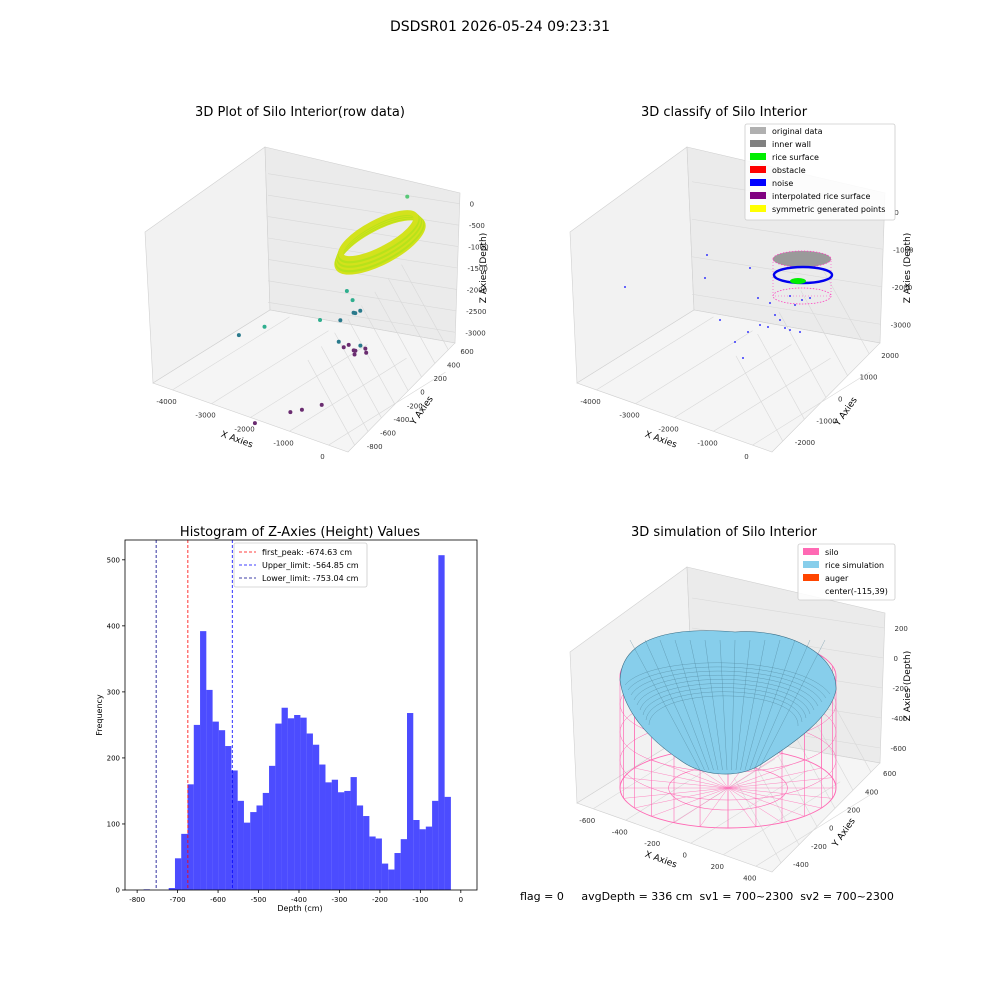 This screenshot has width=1000, height=1000. Describe the element at coordinates (889, 774) in the screenshot. I see `plot4-y-tick-label: 600` at that location.